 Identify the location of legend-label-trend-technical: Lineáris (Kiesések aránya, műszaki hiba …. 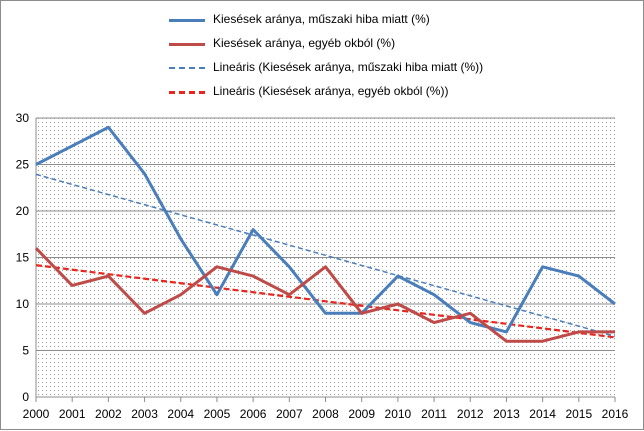
(348, 67).